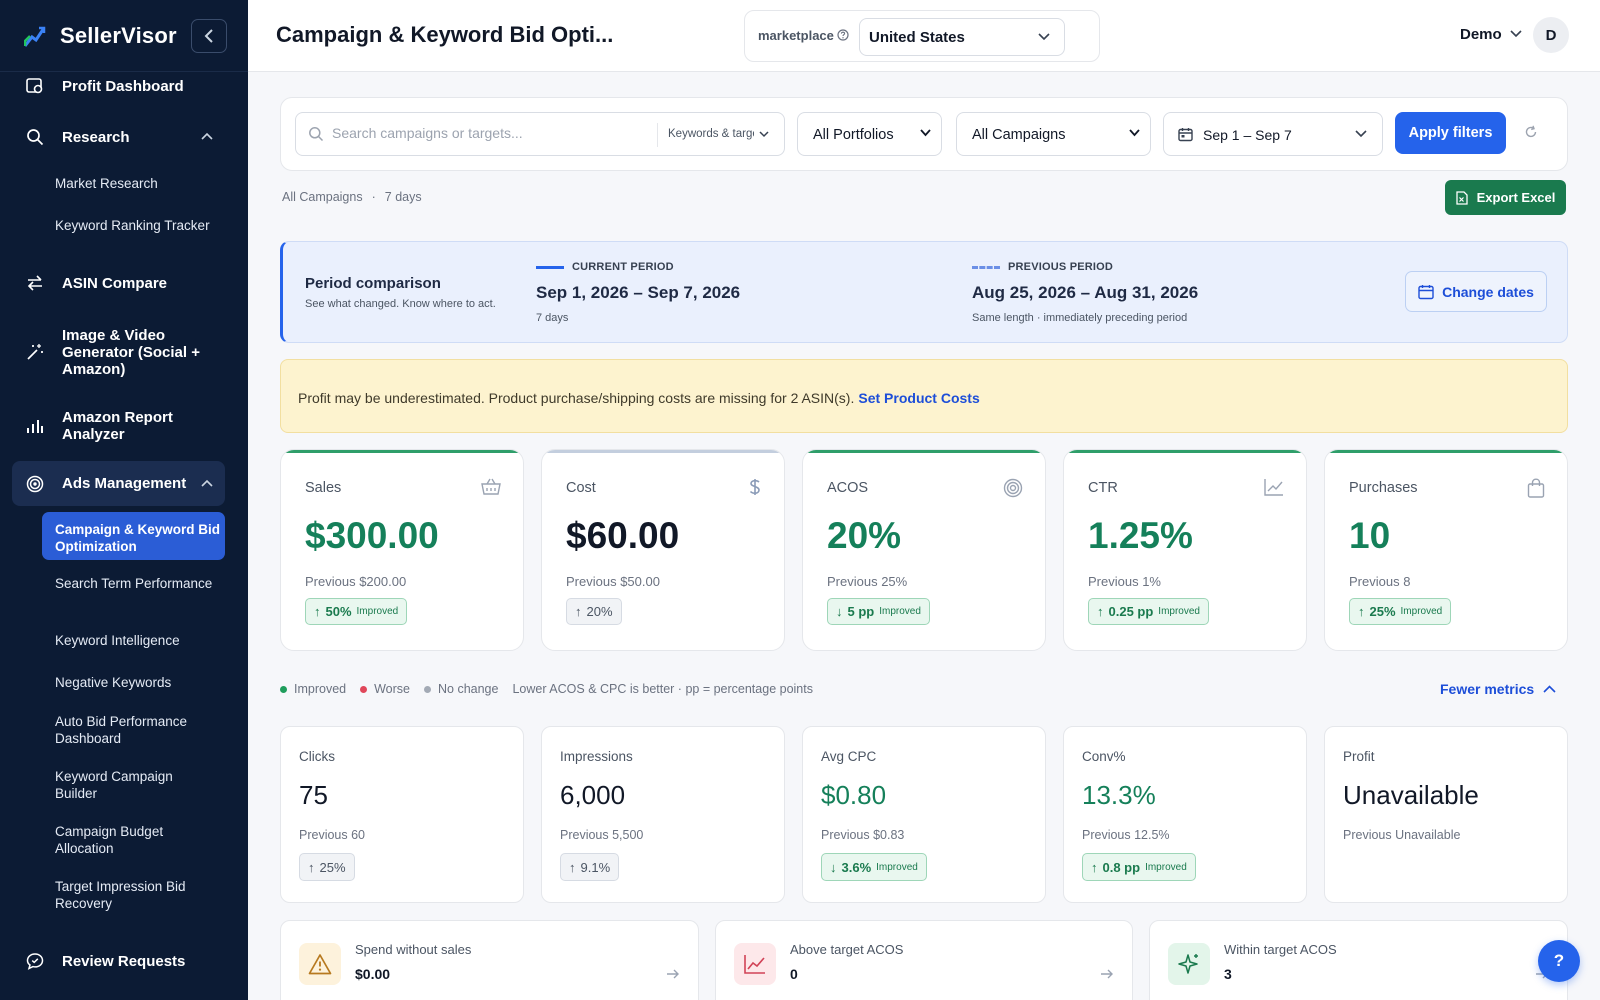  I want to click on sidebar-sub-campaign-keyword-bid-optimization: Campaign & Keyword Bid Optimization, so click(133, 536).